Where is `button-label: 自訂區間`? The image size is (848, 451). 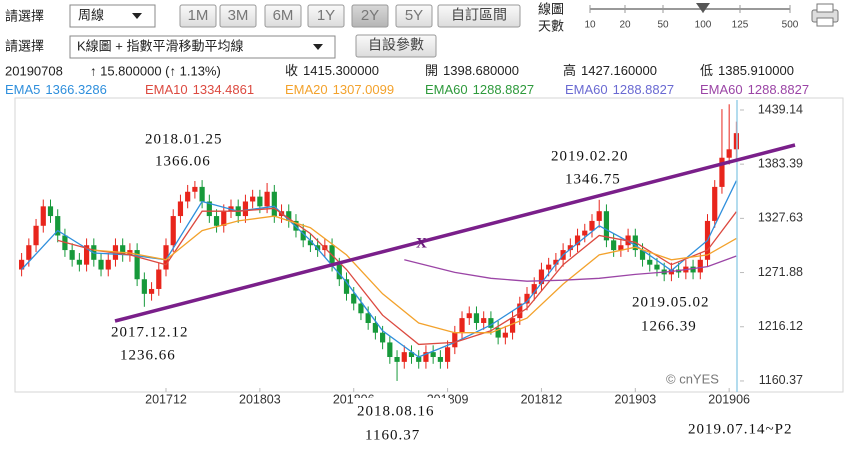 button-label: 自訂區間 is located at coordinates (479, 15).